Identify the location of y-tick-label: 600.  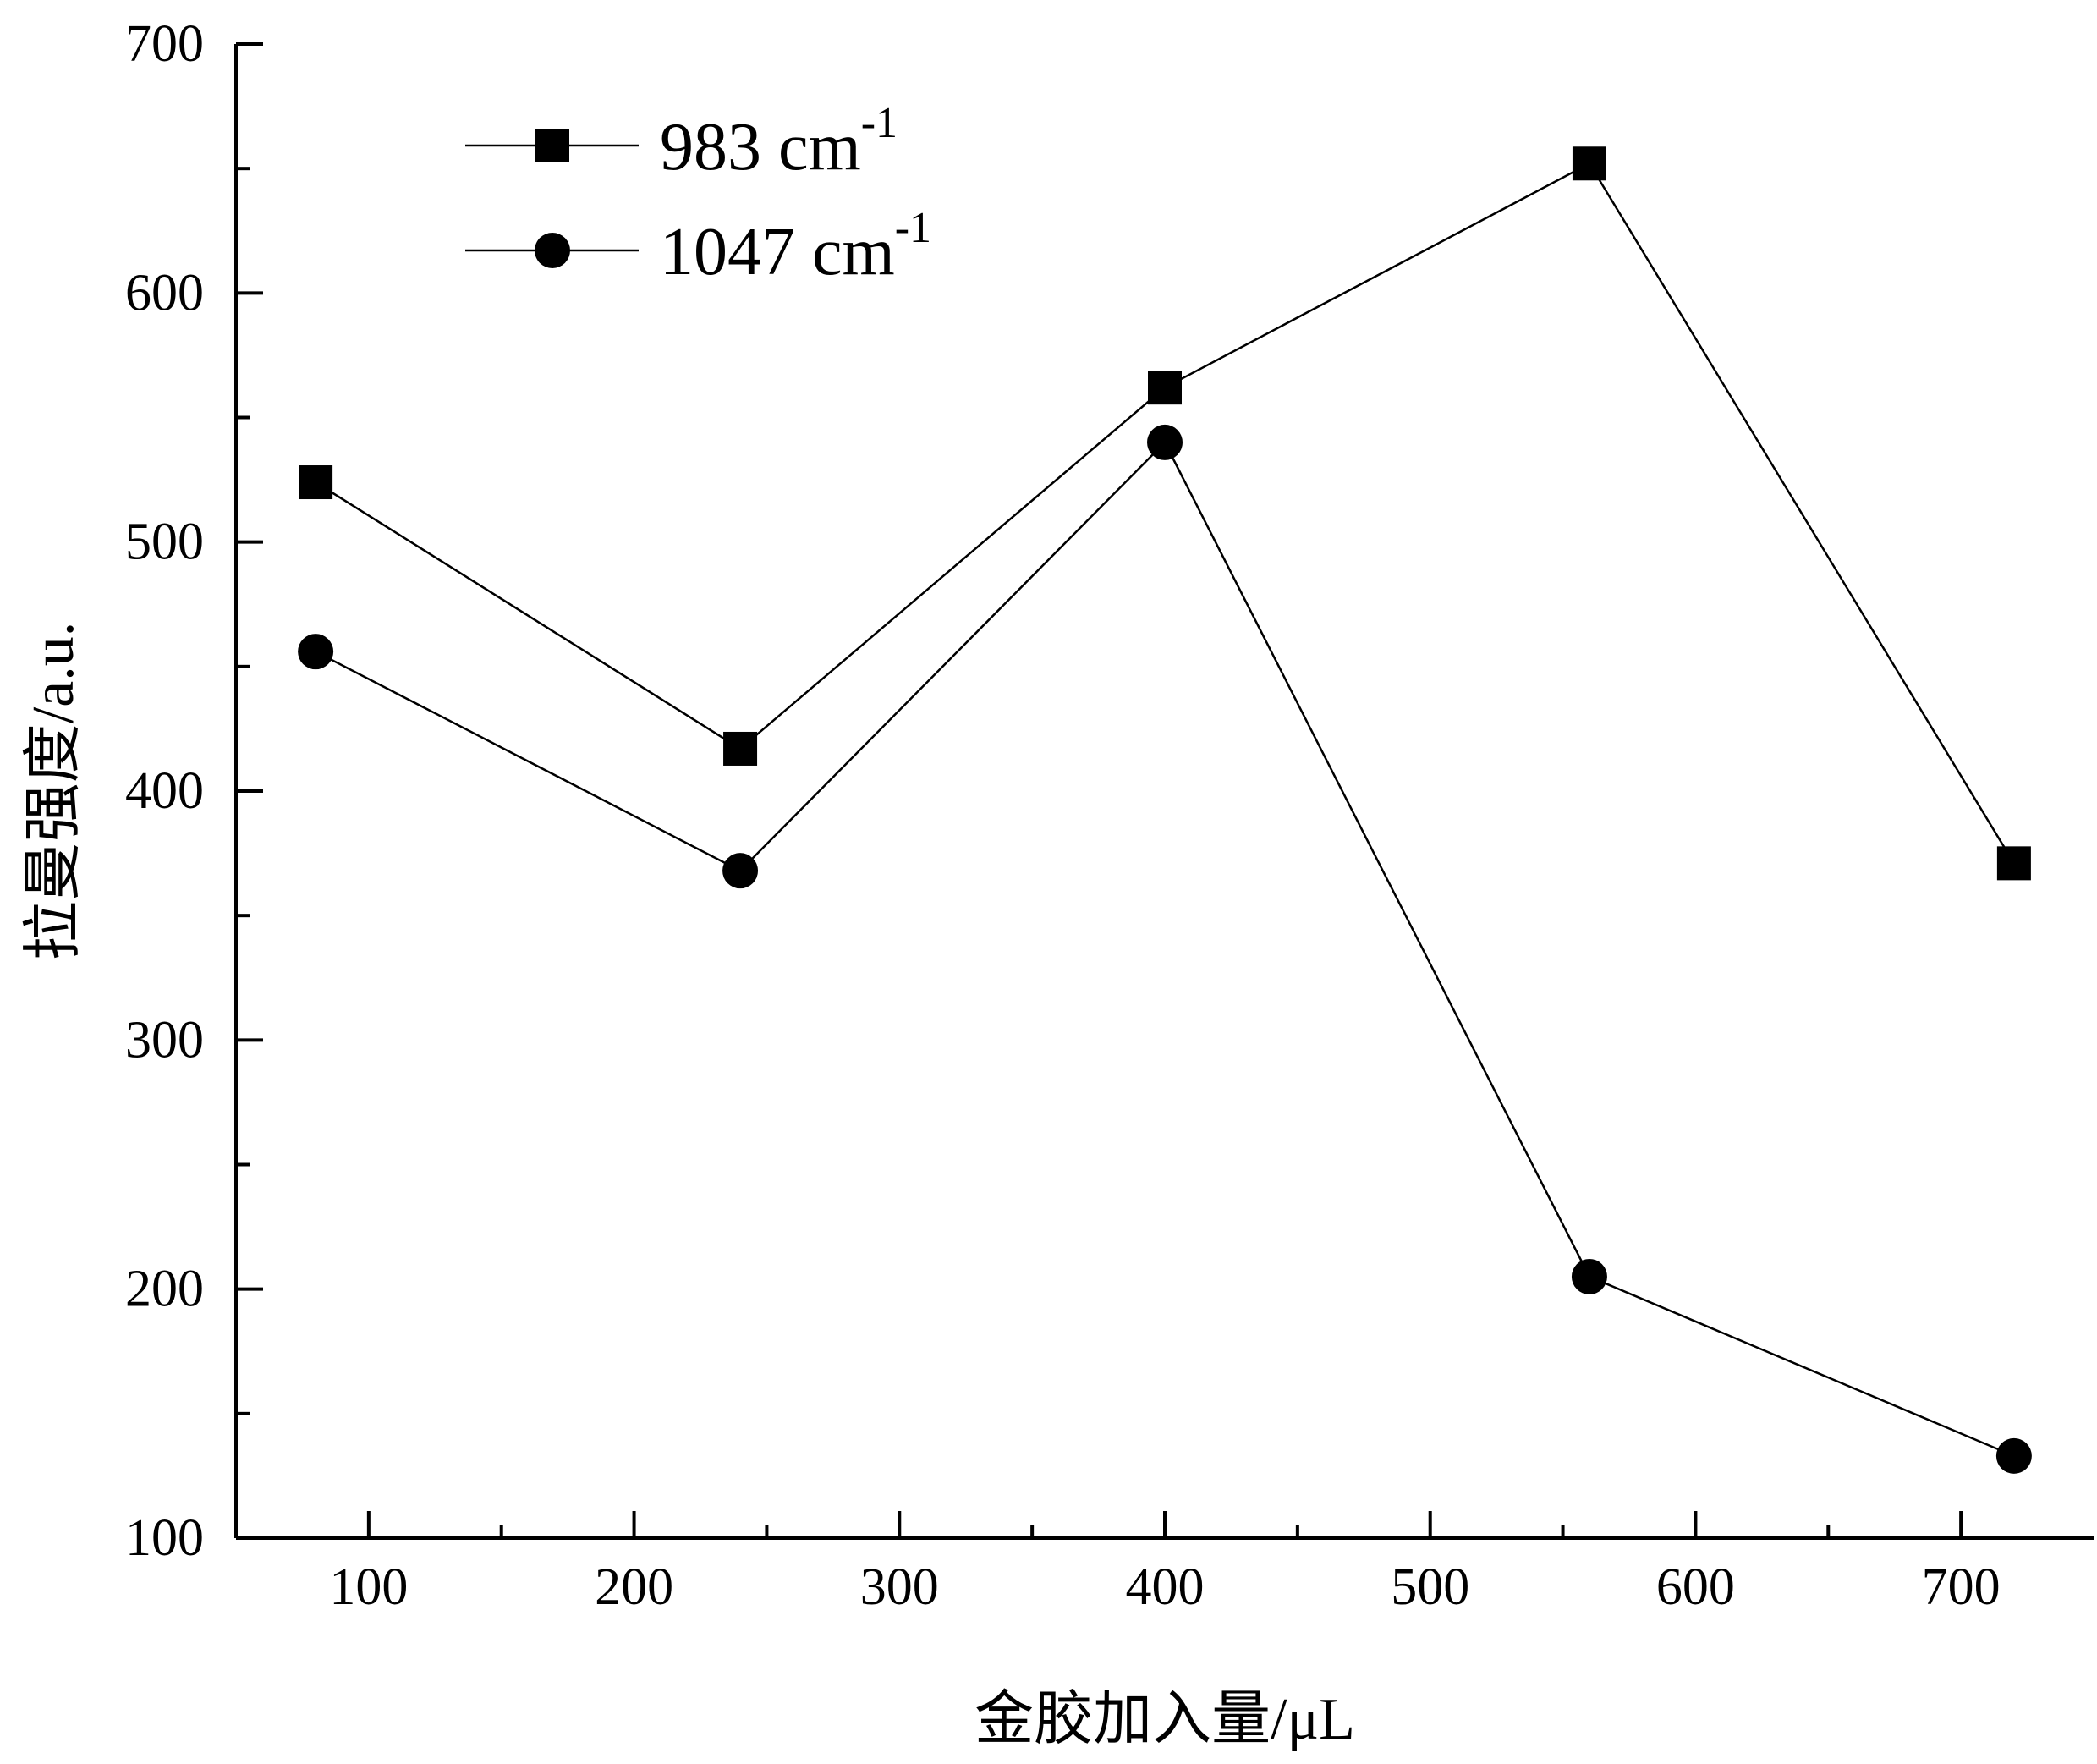
(164, 292).